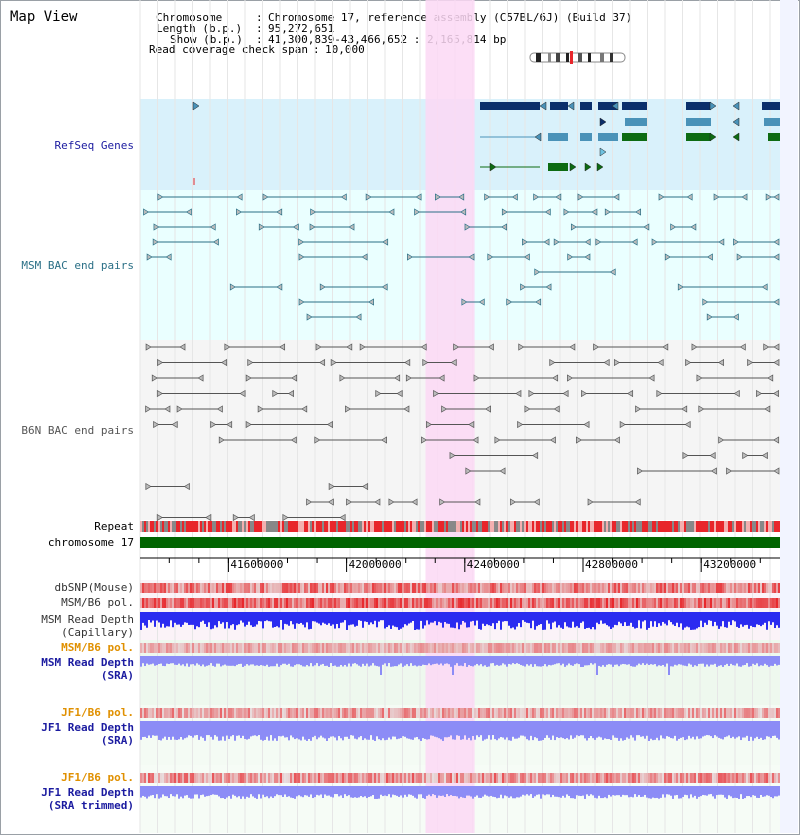  Describe the element at coordinates (735, 792) in the screenshot. I see `jf1-depth-trim-bar` at that location.